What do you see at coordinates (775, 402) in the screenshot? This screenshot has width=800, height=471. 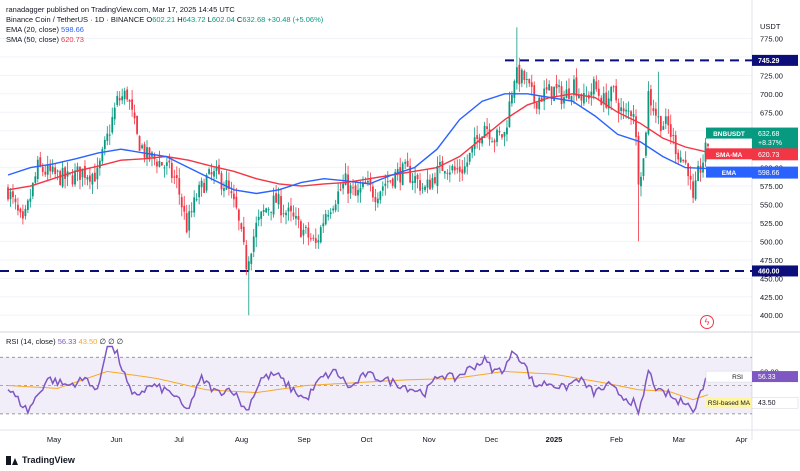 I see `rsi-ma-tag-bg` at bounding box center [775, 402].